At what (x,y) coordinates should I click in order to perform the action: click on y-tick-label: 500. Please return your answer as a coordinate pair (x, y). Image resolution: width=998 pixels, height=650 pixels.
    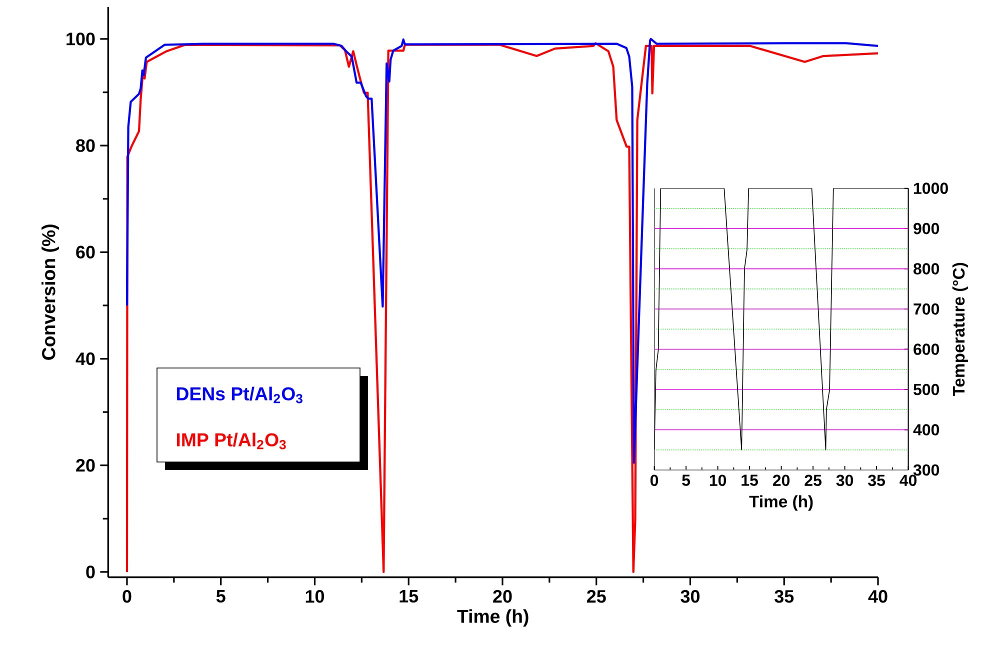
    Looking at the image, I should click on (927, 390).